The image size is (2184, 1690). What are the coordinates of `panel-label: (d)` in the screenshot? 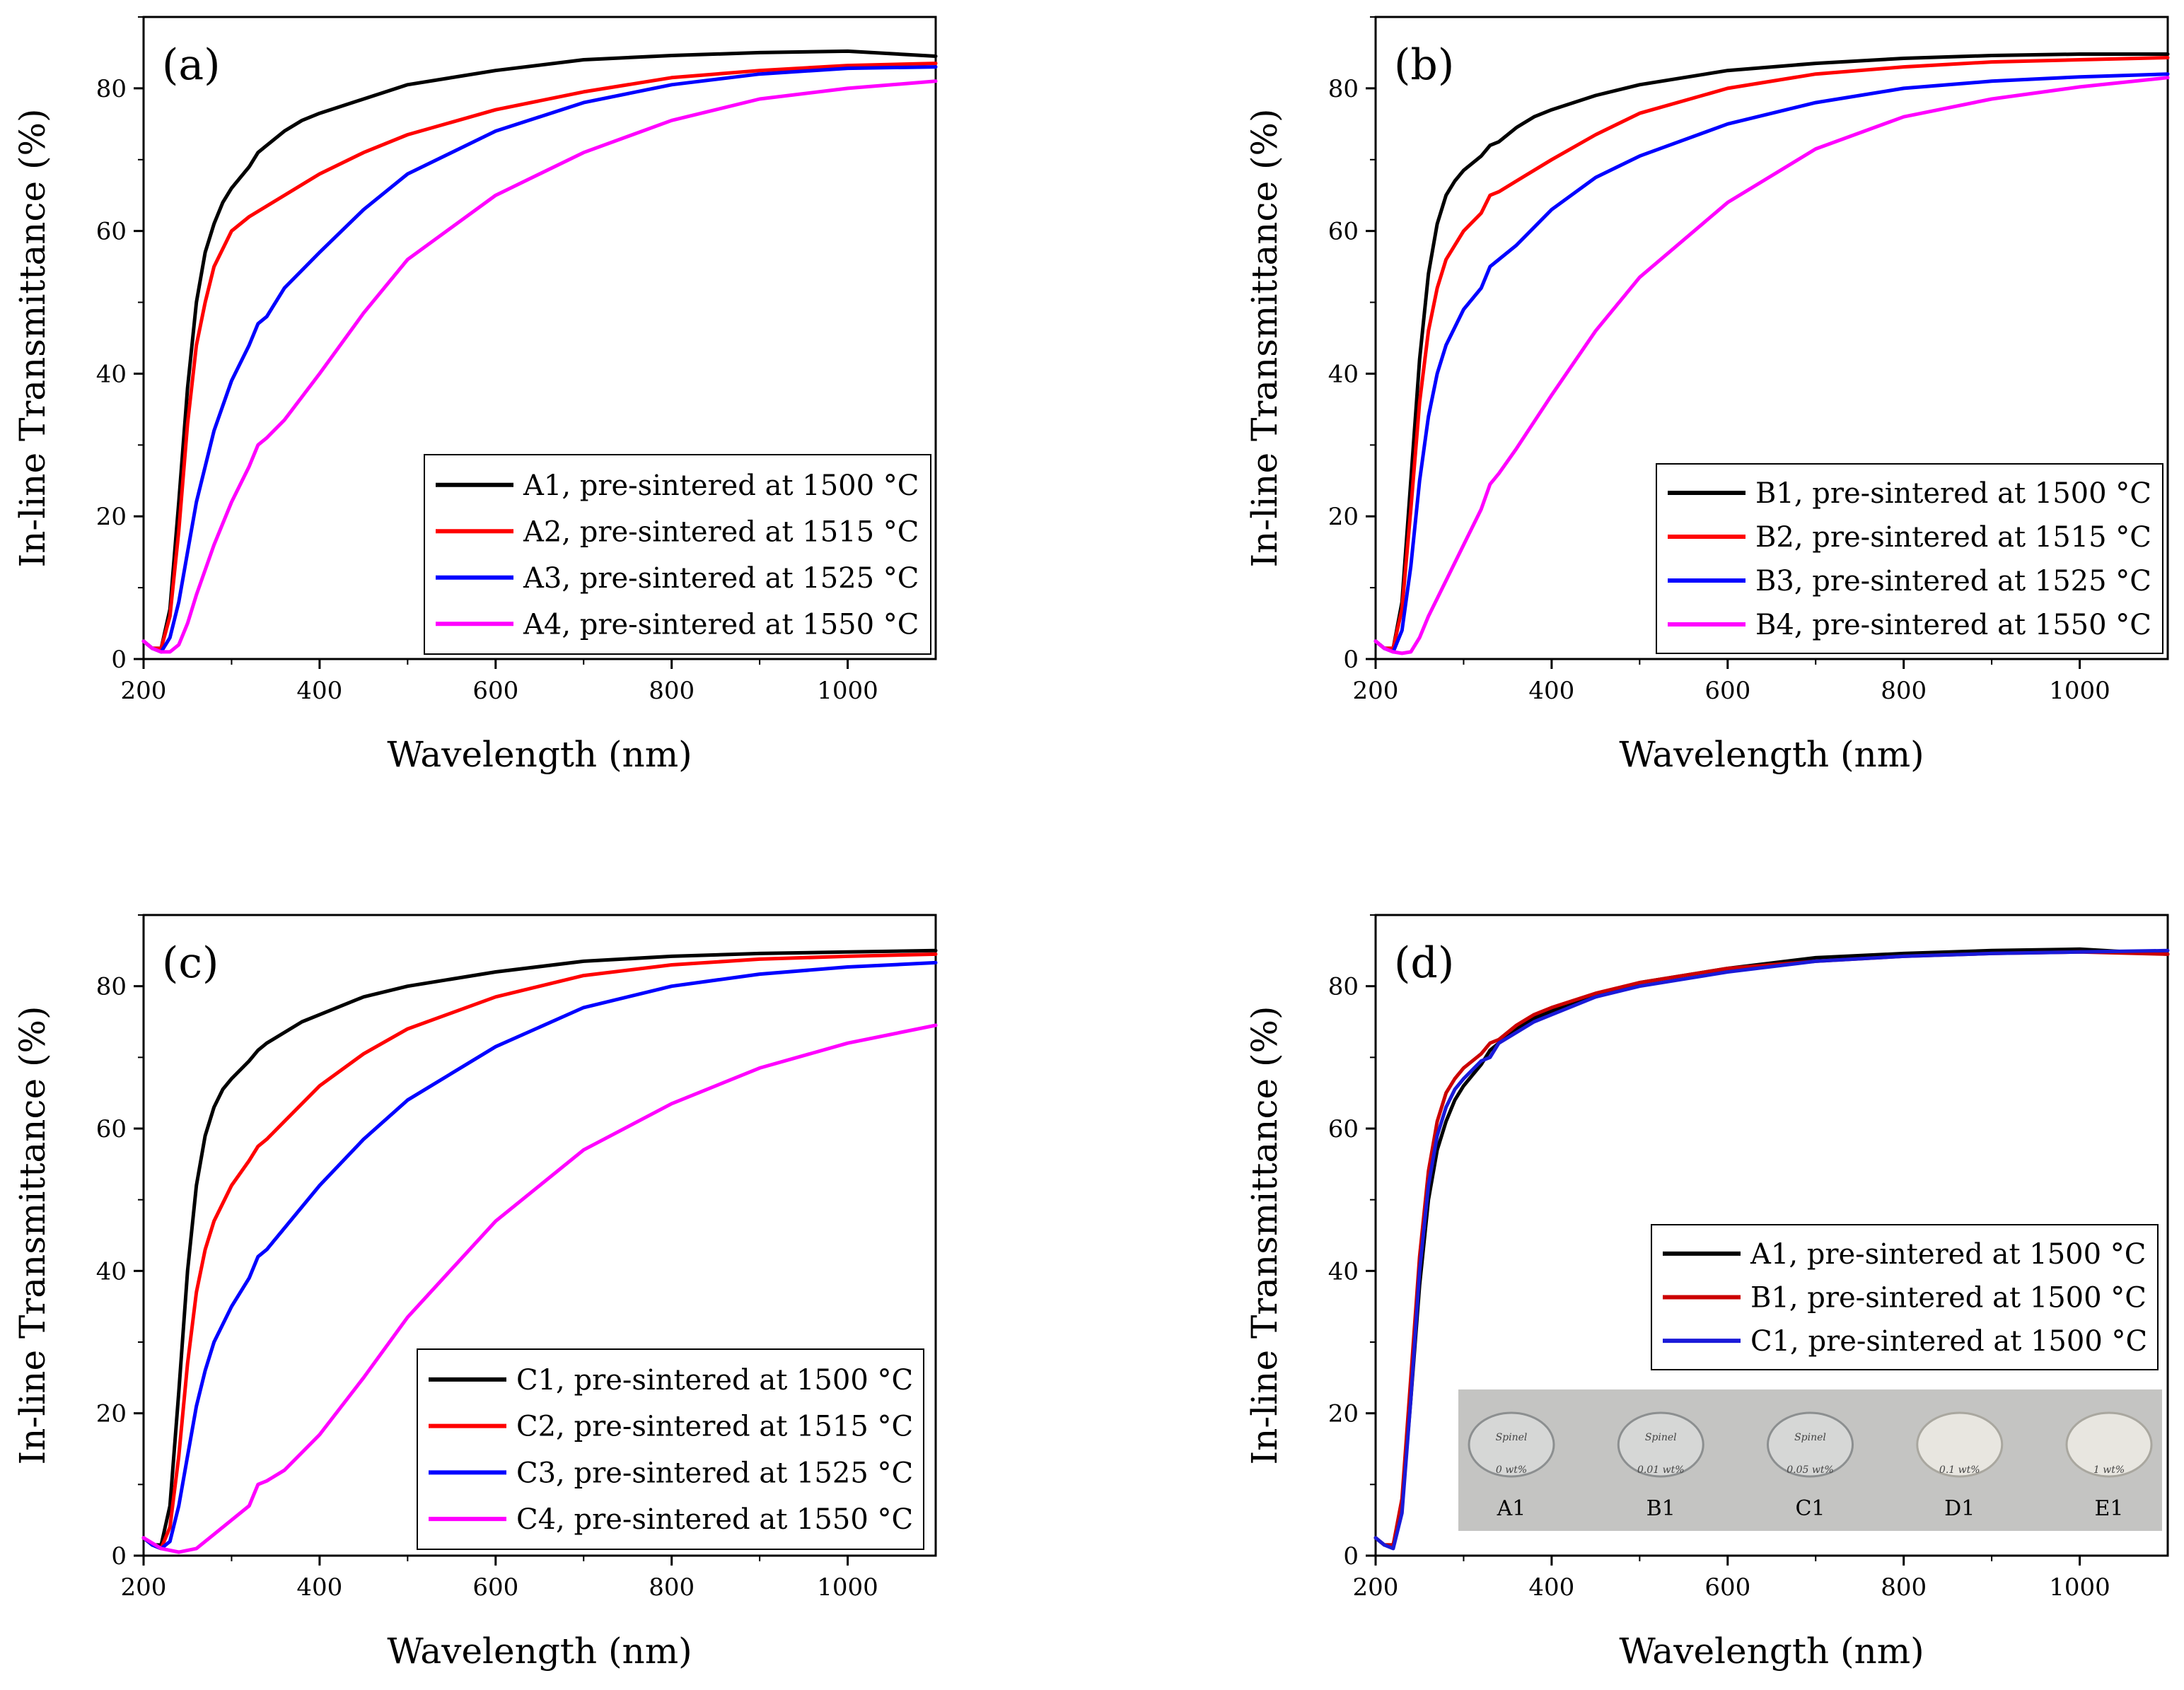 It's located at (1424, 963).